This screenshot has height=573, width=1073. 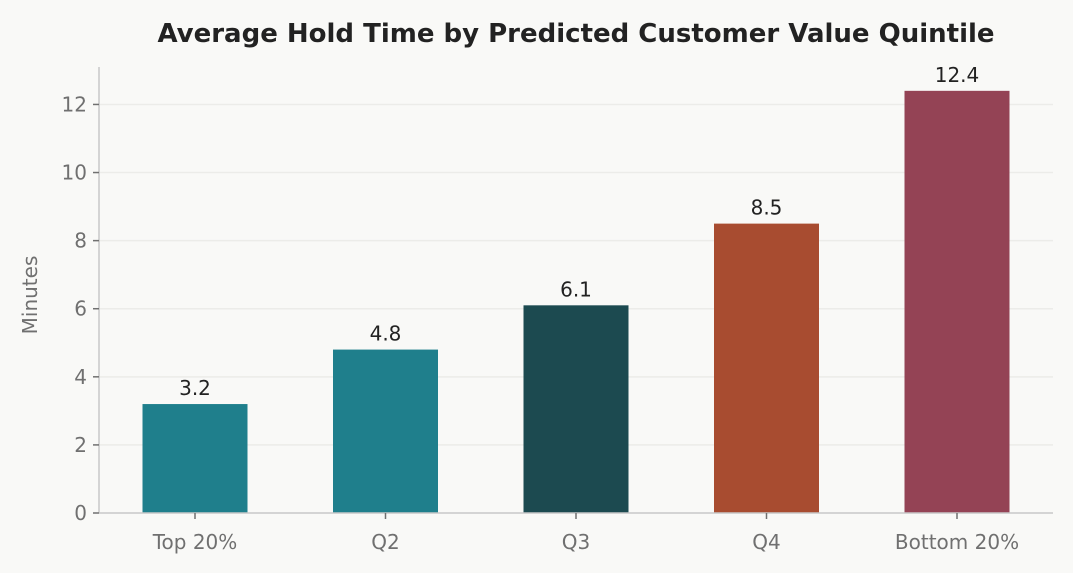 What do you see at coordinates (576, 289) in the screenshot?
I see `bar-value-label: 6.1` at bounding box center [576, 289].